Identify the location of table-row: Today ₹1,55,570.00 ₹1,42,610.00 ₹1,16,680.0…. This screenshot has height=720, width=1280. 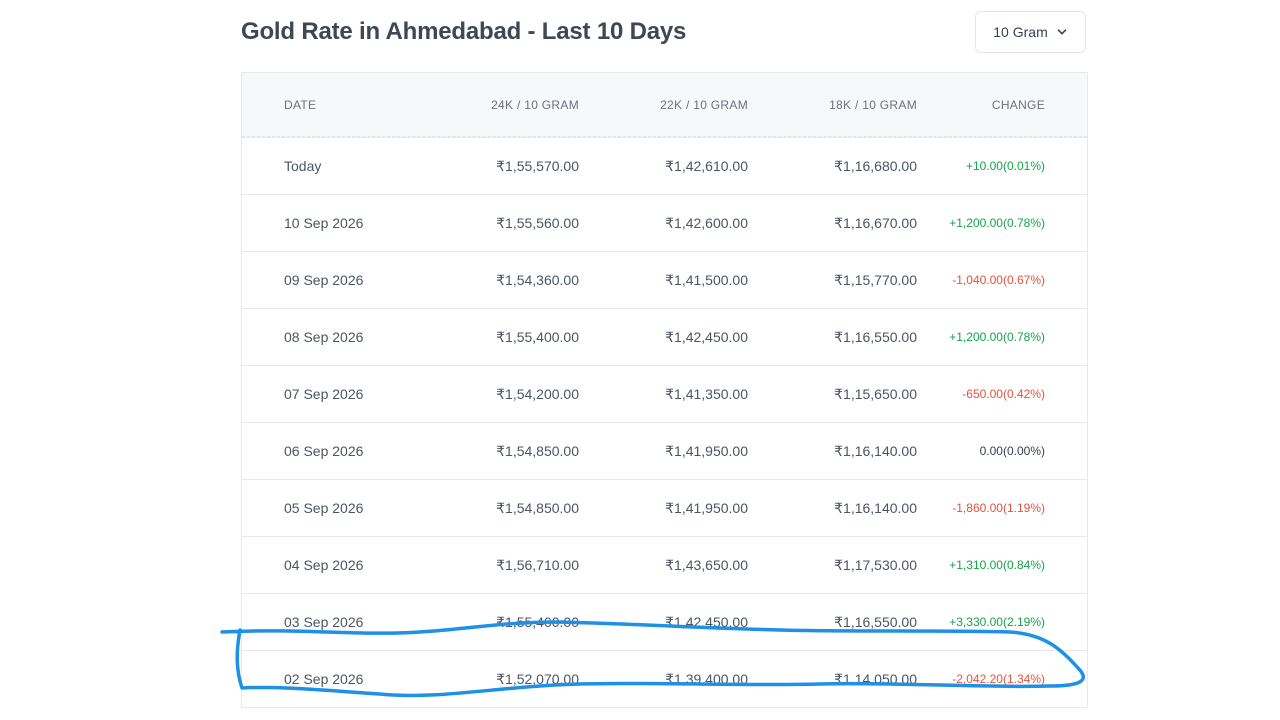
(664, 165).